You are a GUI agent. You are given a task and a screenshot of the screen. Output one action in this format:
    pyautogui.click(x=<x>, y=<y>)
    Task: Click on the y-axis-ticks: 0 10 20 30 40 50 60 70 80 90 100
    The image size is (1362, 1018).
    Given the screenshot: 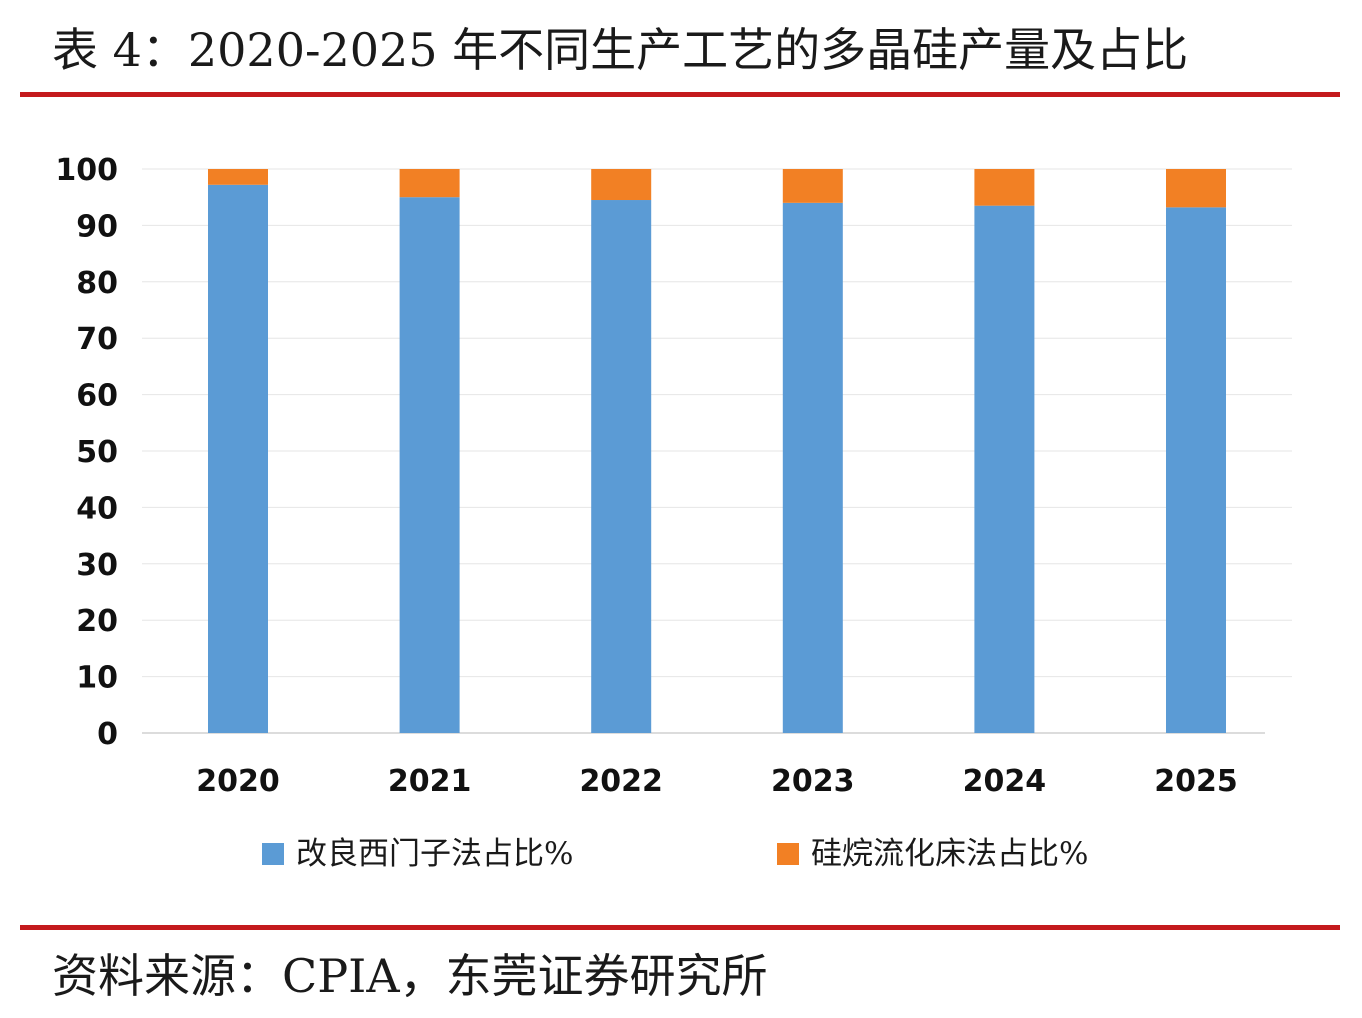 What is the action you would take?
    pyautogui.click(x=86, y=452)
    